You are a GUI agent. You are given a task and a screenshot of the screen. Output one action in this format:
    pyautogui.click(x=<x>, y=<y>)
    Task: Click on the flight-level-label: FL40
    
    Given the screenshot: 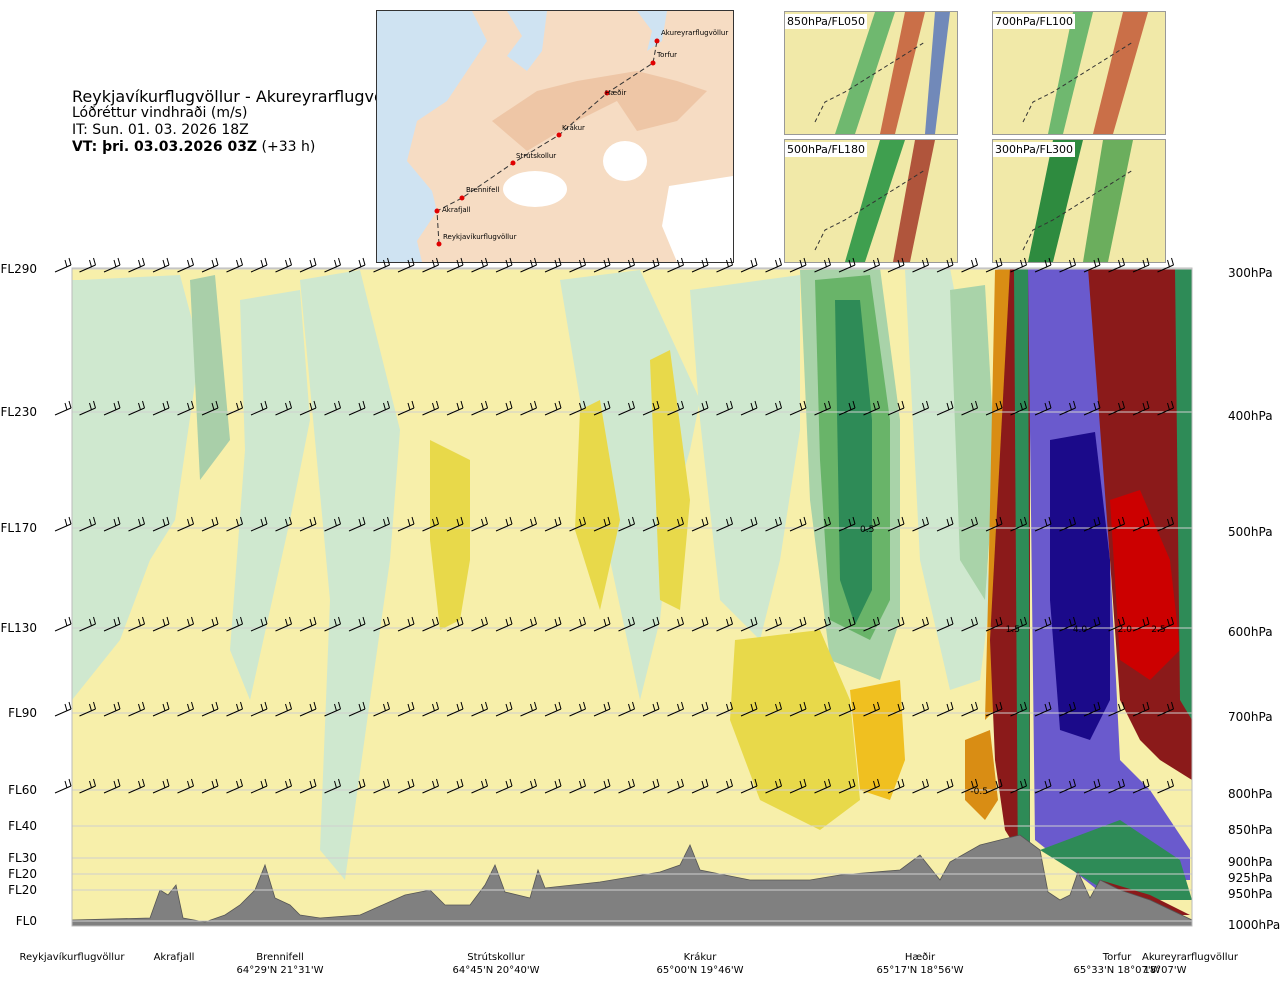 What is the action you would take?
    pyautogui.click(x=22, y=826)
    